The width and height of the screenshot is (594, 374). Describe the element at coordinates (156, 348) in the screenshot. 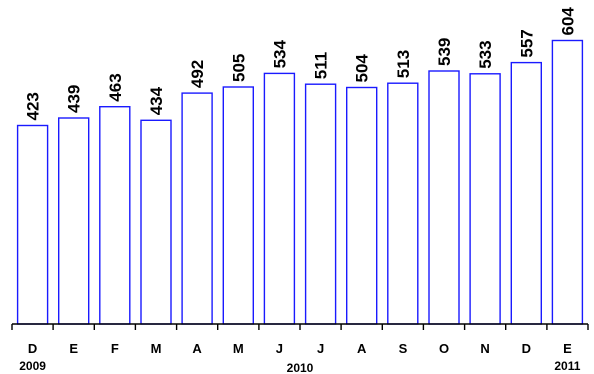

I see `category-label-3: M` at that location.